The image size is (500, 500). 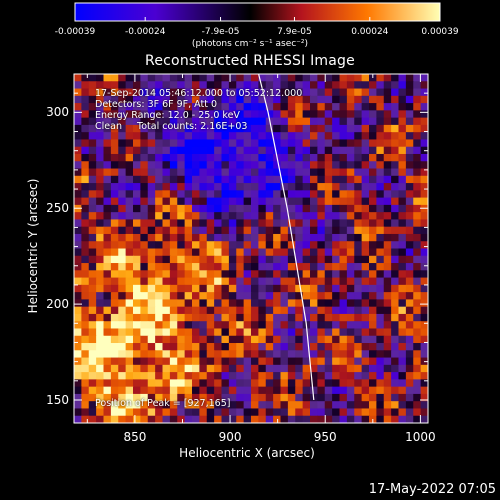 I want to click on colorbar-tick-label: -7.9e-05, so click(x=220, y=32).